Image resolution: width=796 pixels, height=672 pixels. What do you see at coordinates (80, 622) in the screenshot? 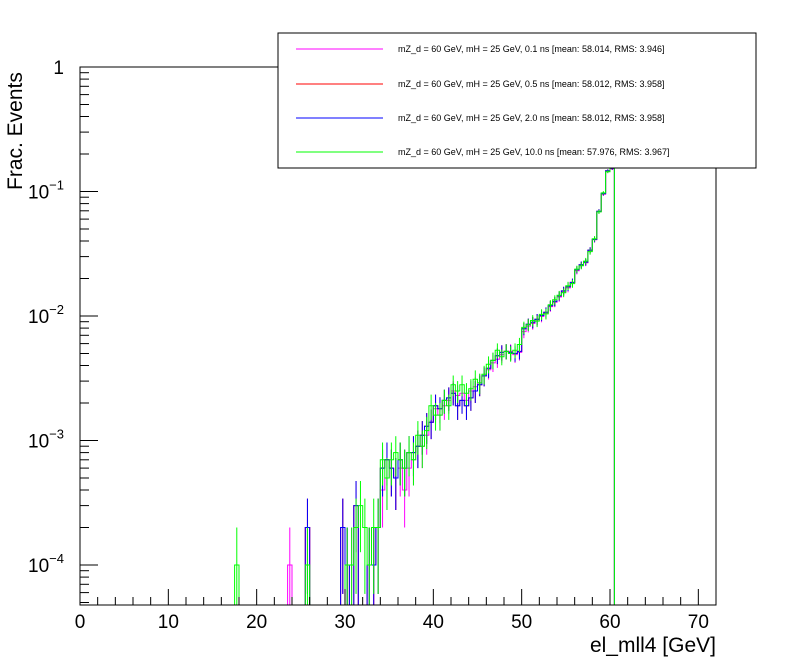
I see `x-tick-label: 0` at bounding box center [80, 622].